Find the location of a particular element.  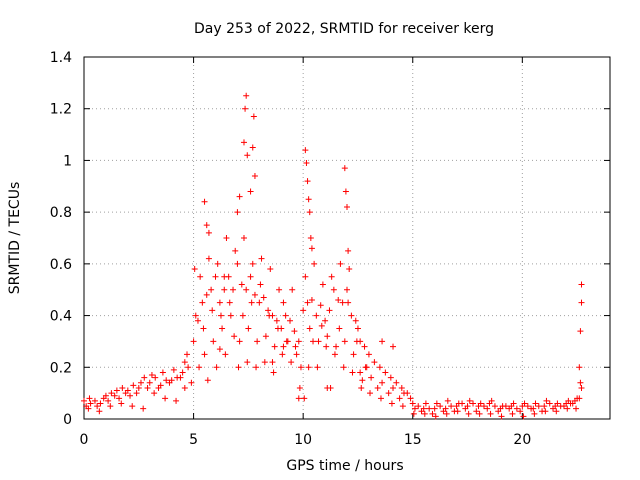

x-tick-label: 15 is located at coordinates (413, 440).